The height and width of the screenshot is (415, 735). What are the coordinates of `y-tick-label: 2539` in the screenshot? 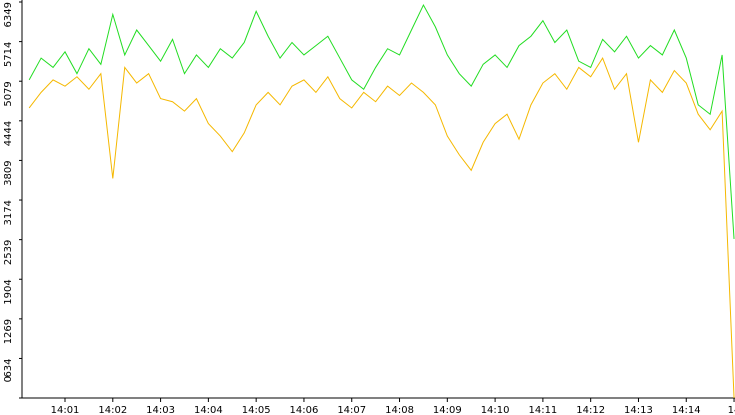 It's located at (8, 252).